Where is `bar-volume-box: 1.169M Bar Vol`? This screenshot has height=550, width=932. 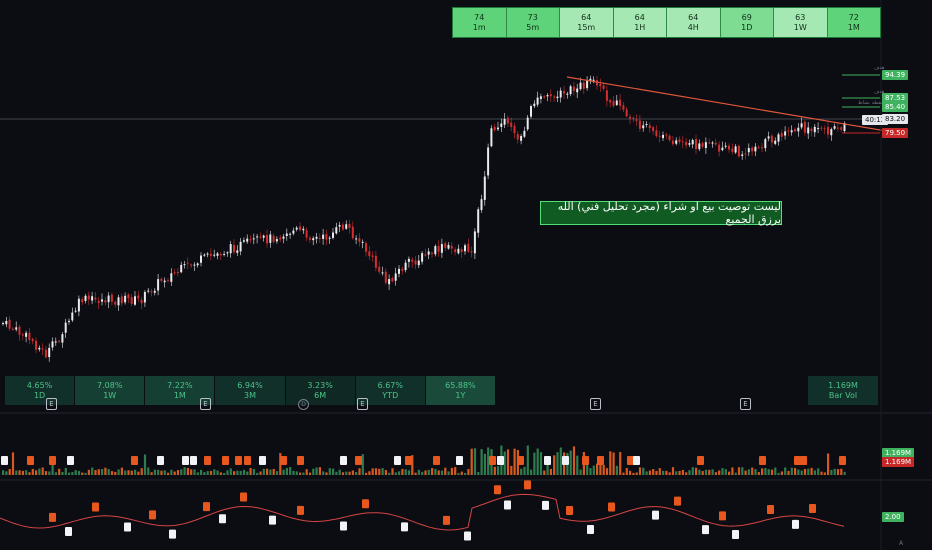
bar-volume-box: 1.169M Bar Vol is located at coordinates (843, 390).